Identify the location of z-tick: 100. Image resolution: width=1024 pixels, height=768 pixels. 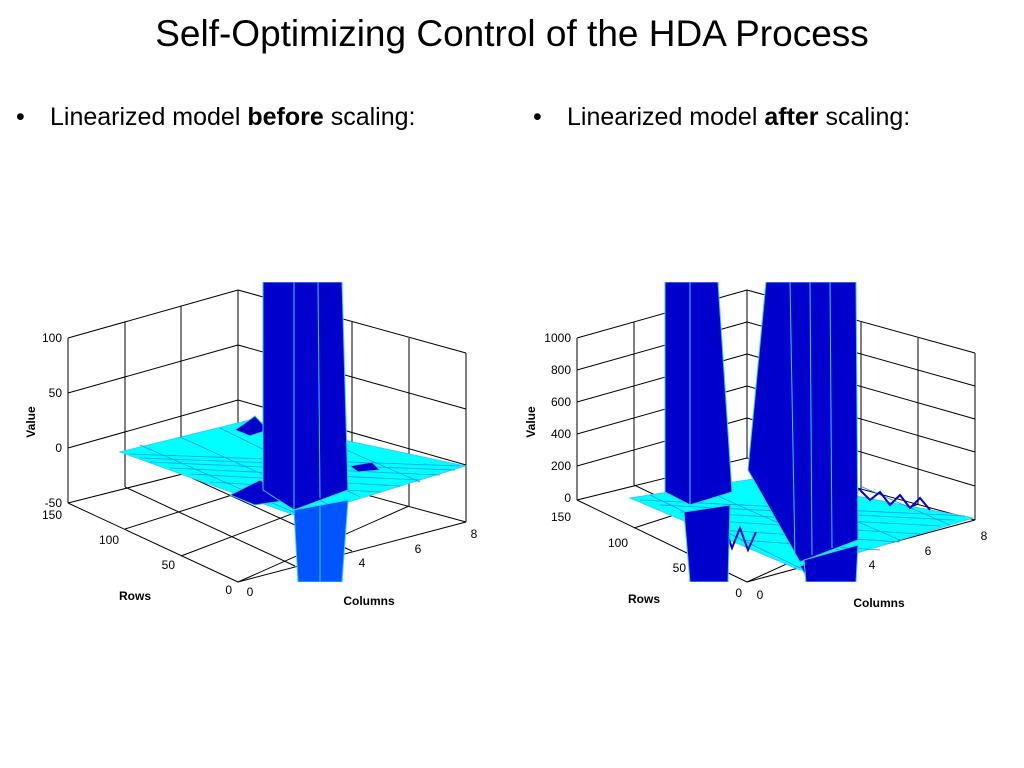
(52, 338).